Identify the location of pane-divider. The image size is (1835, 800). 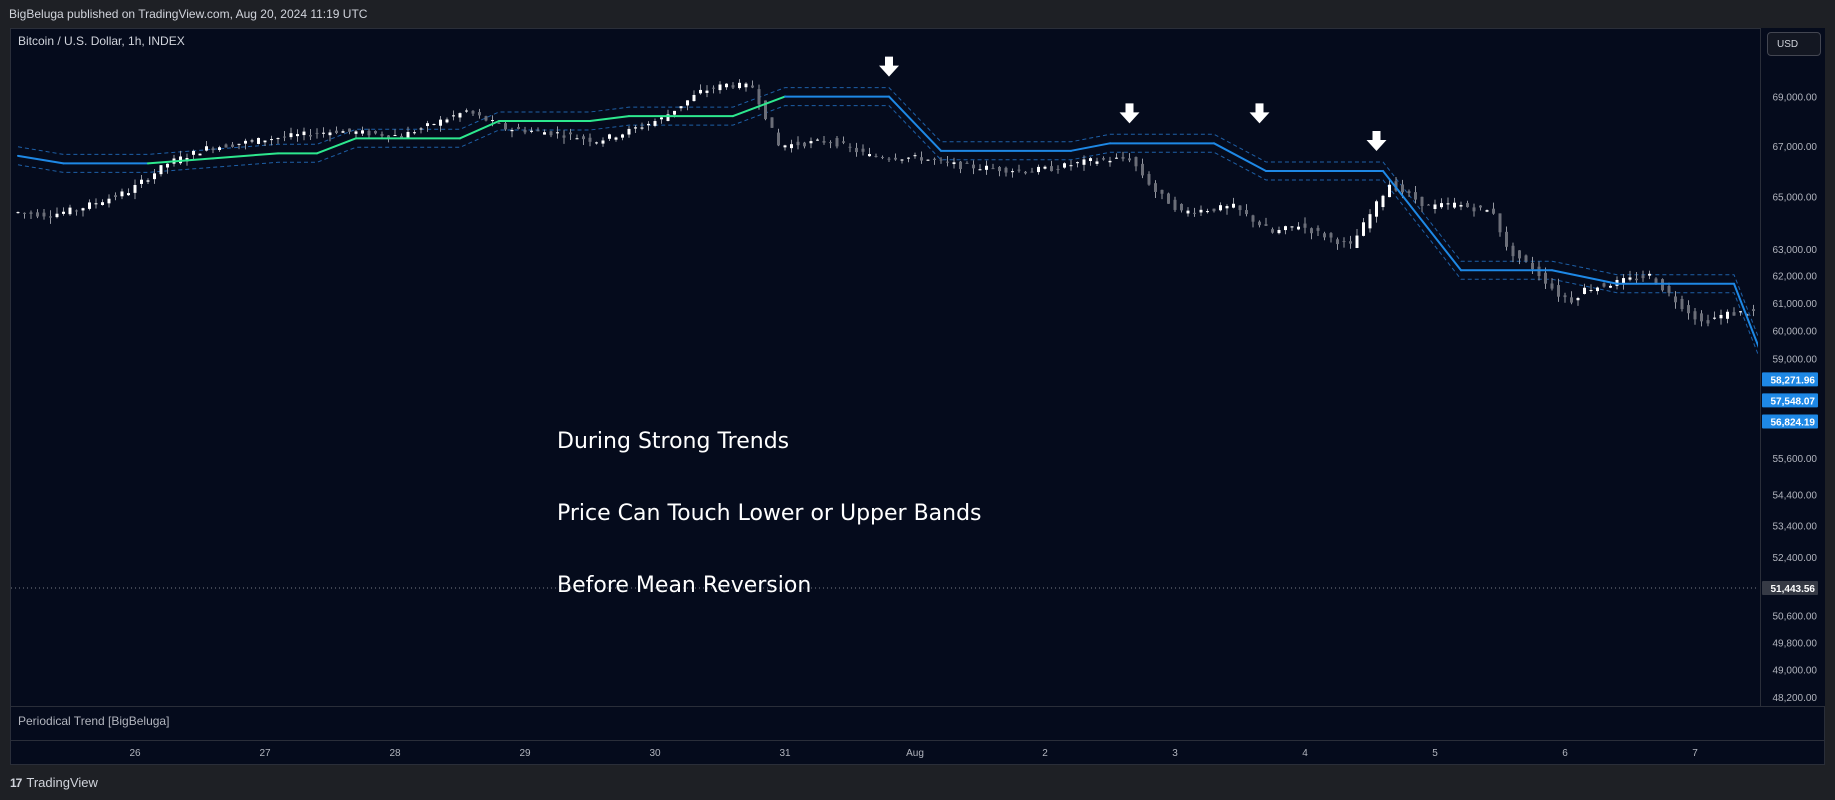
(917, 706).